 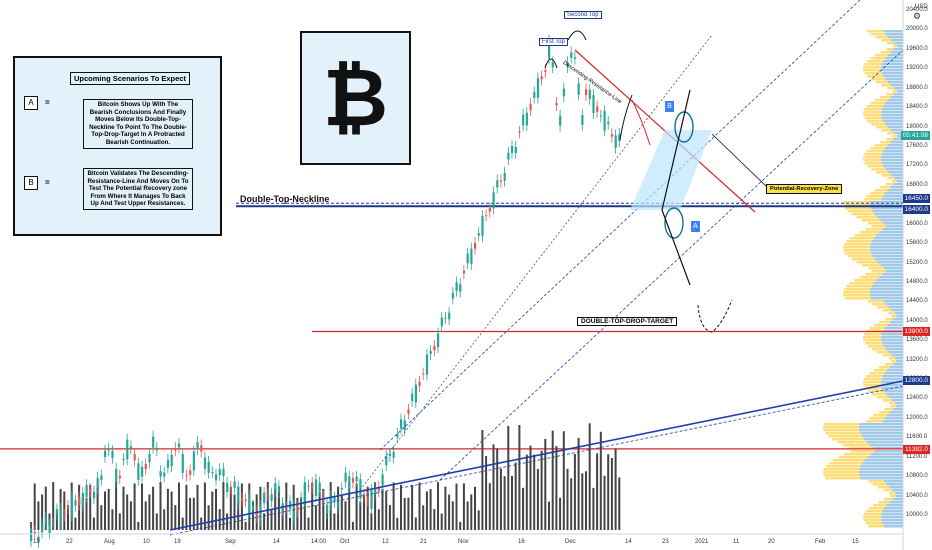 What do you see at coordinates (917, 87) in the screenshot?
I see `y-tick: 18800.0` at bounding box center [917, 87].